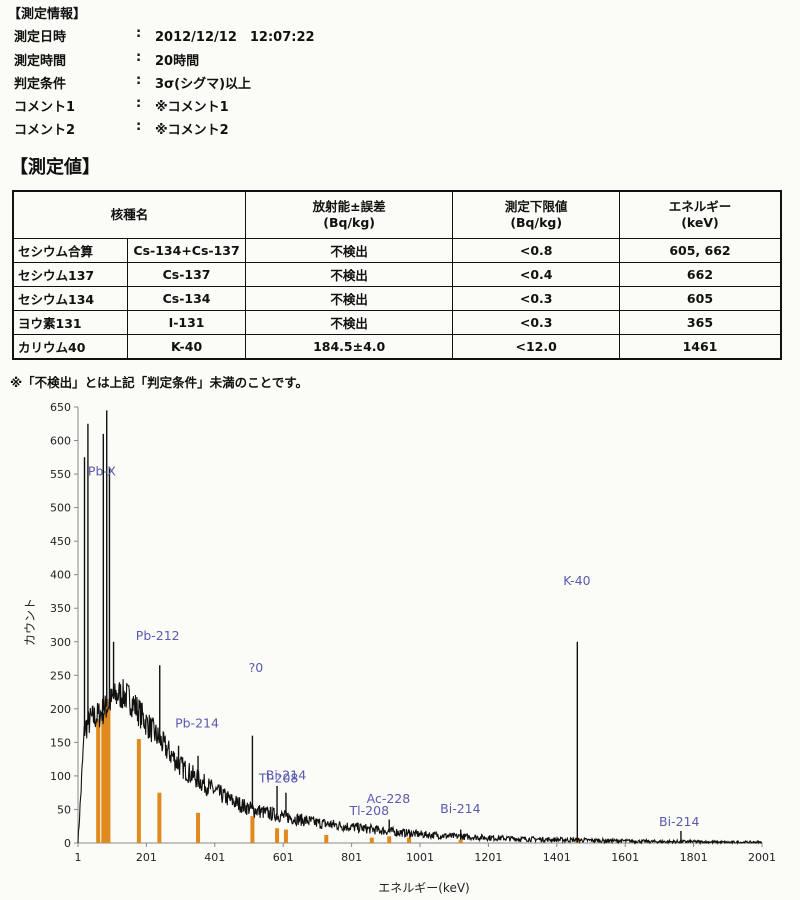 The image size is (800, 900). Describe the element at coordinates (389, 798) in the screenshot. I see `peak-label: Ac-228` at that location.